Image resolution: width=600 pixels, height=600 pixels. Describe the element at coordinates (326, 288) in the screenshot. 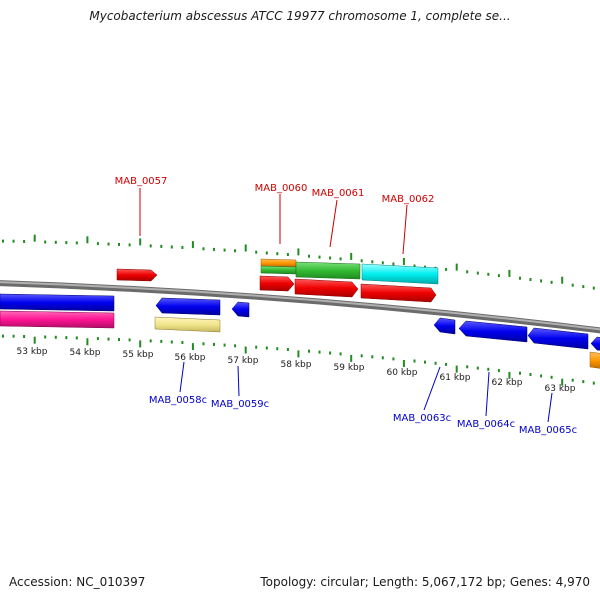

I see `gene-feature-red-b` at that location.